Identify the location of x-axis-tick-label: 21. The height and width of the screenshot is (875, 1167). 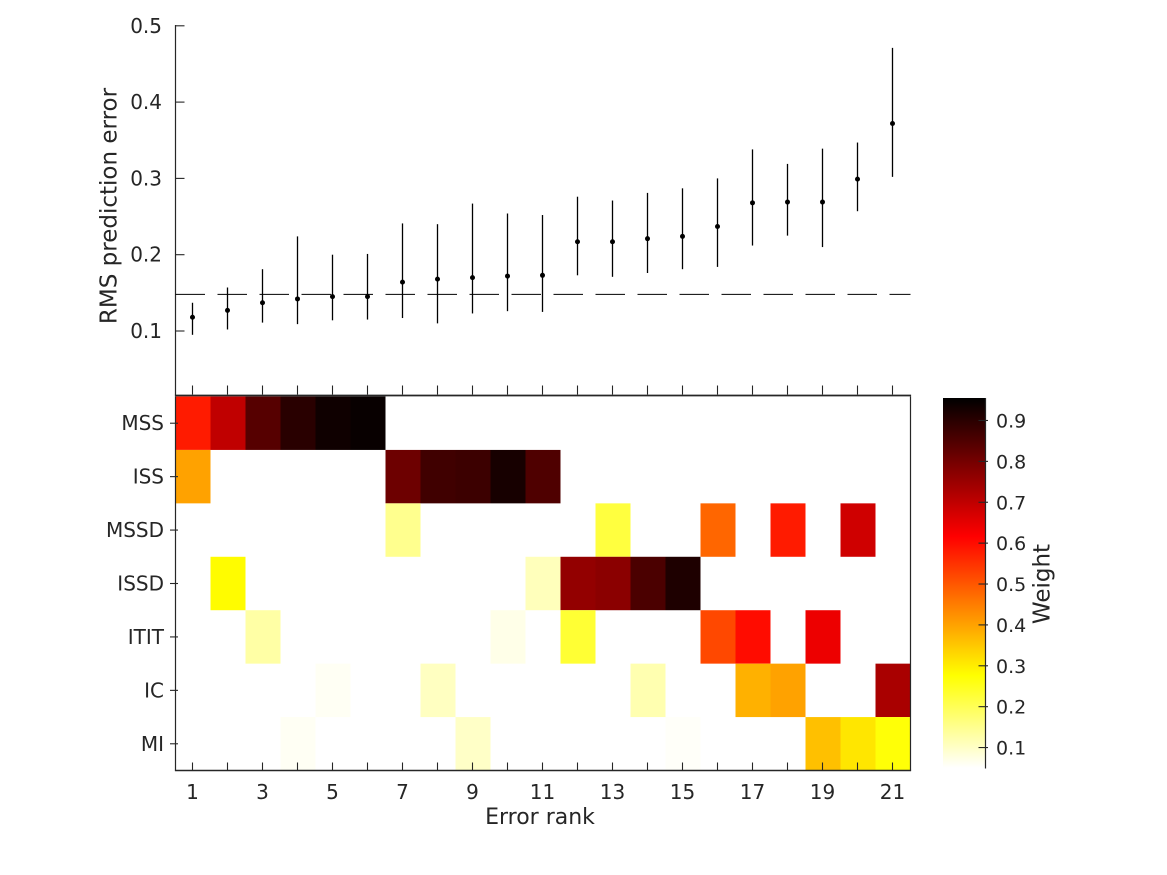
(892, 792).